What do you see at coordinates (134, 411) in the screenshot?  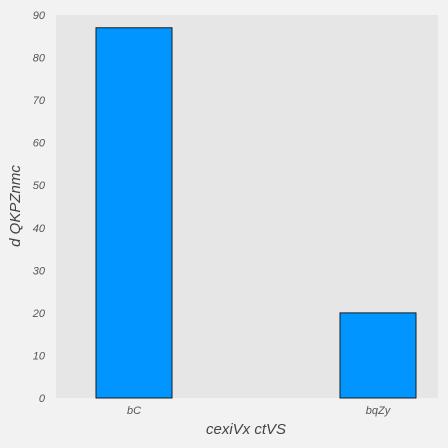 I see `x-tick-label: bC` at bounding box center [134, 411].